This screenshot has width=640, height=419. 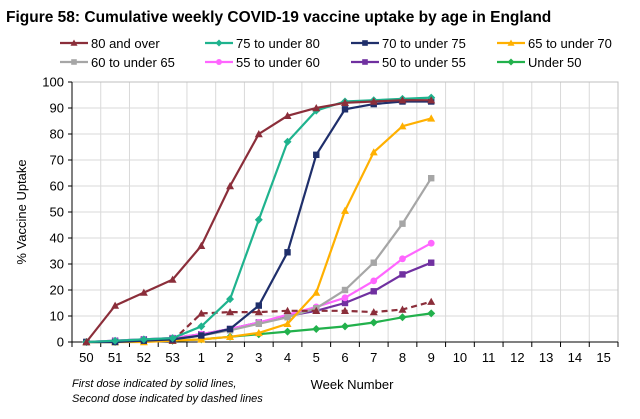 What do you see at coordinates (57, 108) in the screenshot?
I see `y-tick-label: 90` at bounding box center [57, 108].